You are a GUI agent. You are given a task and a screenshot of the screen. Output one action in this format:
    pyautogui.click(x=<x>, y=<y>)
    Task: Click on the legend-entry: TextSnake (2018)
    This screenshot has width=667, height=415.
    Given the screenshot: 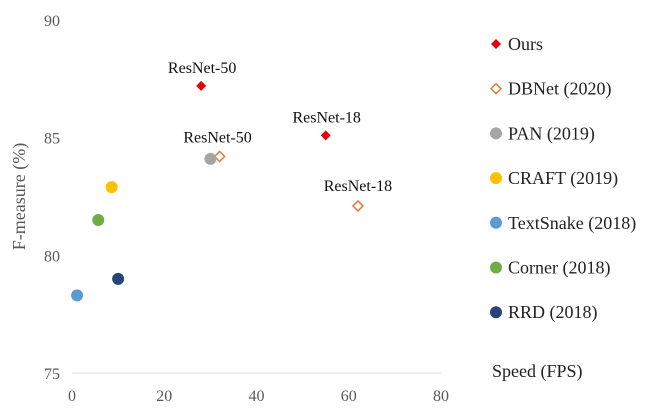 What is the action you would take?
    pyautogui.click(x=572, y=223)
    